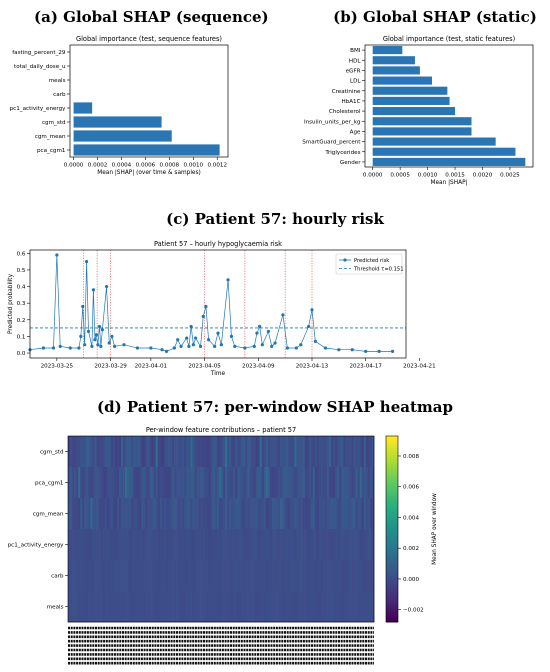 This screenshot has height=672, width=550. Describe the element at coordinates (40, 67) in the screenshot. I see `seq-category-label: total_daily_dose_u` at that location.